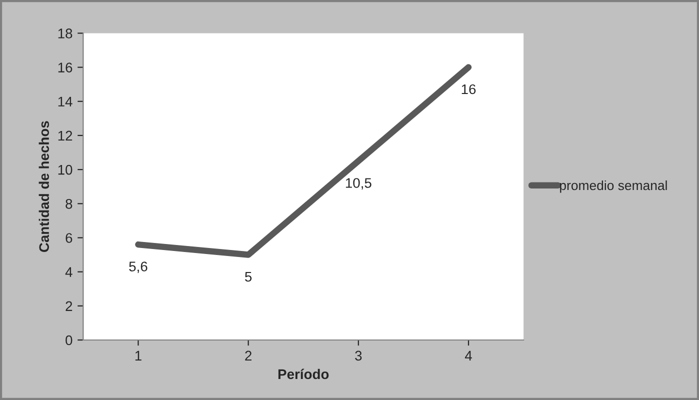 This screenshot has width=699, height=400. Describe the element at coordinates (65, 67) in the screenshot. I see `y-tick-label: 16` at that location.